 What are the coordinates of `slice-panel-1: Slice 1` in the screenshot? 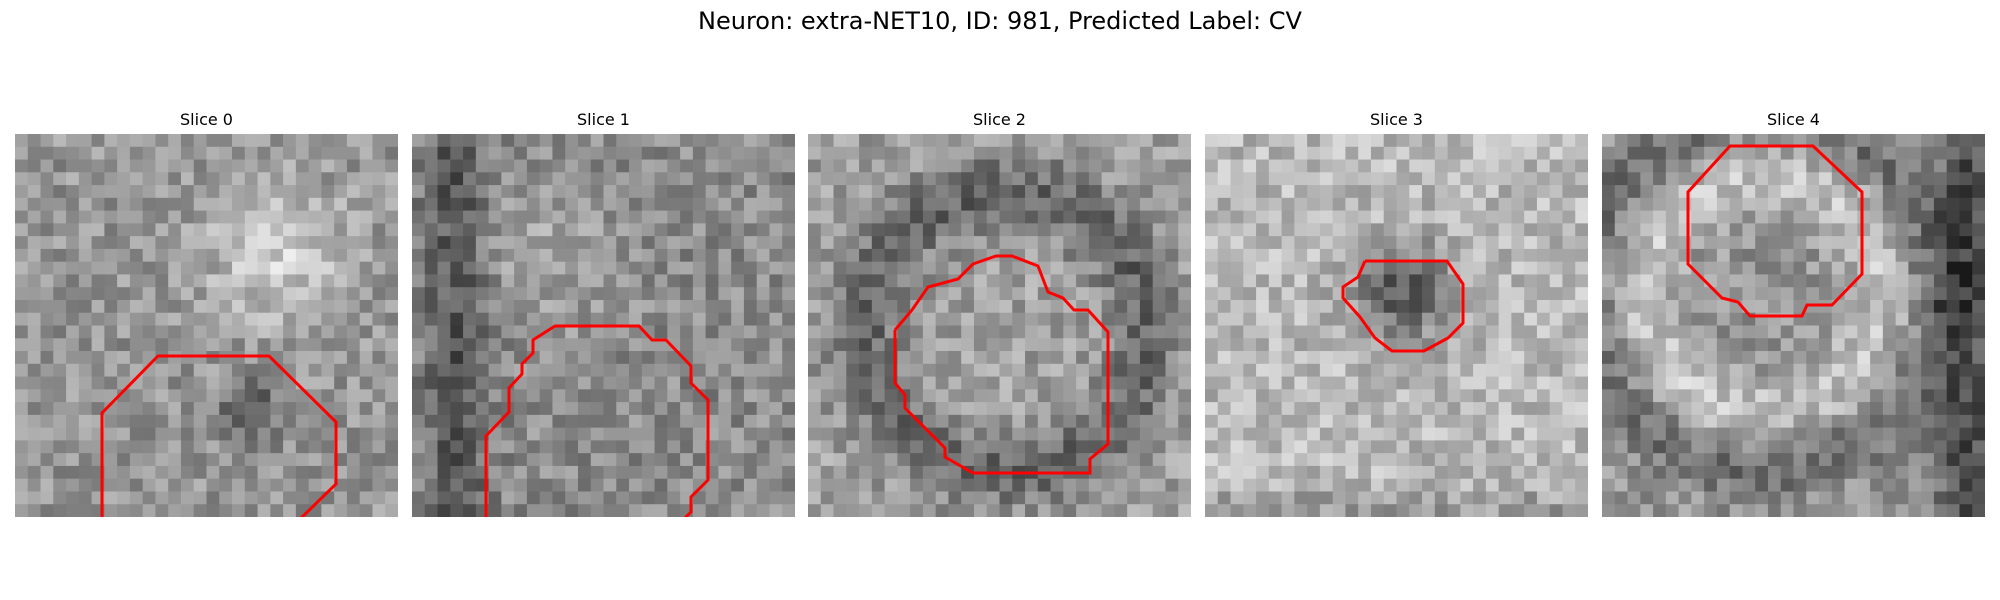 It's located at (603, 313).